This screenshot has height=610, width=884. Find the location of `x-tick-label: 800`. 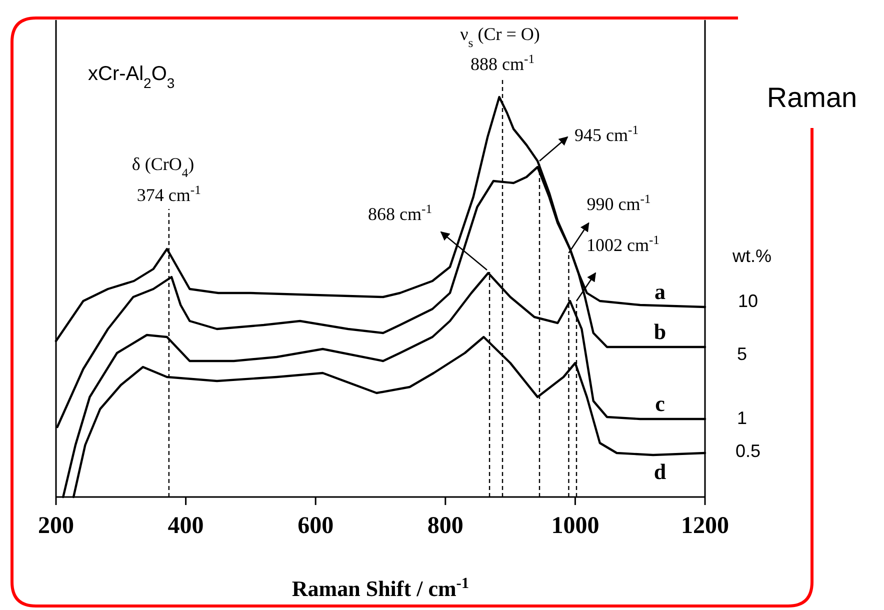

x-tick-label: 800 is located at coordinates (445, 526).